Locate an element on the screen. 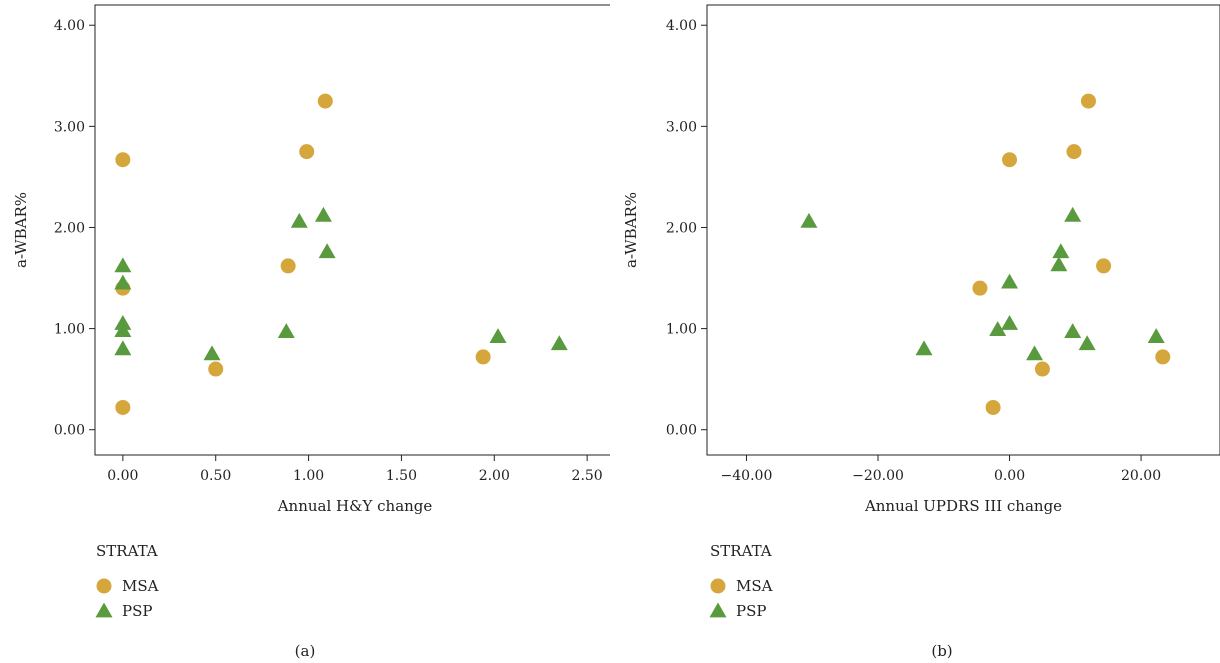  series-msa-a is located at coordinates (303, 254).